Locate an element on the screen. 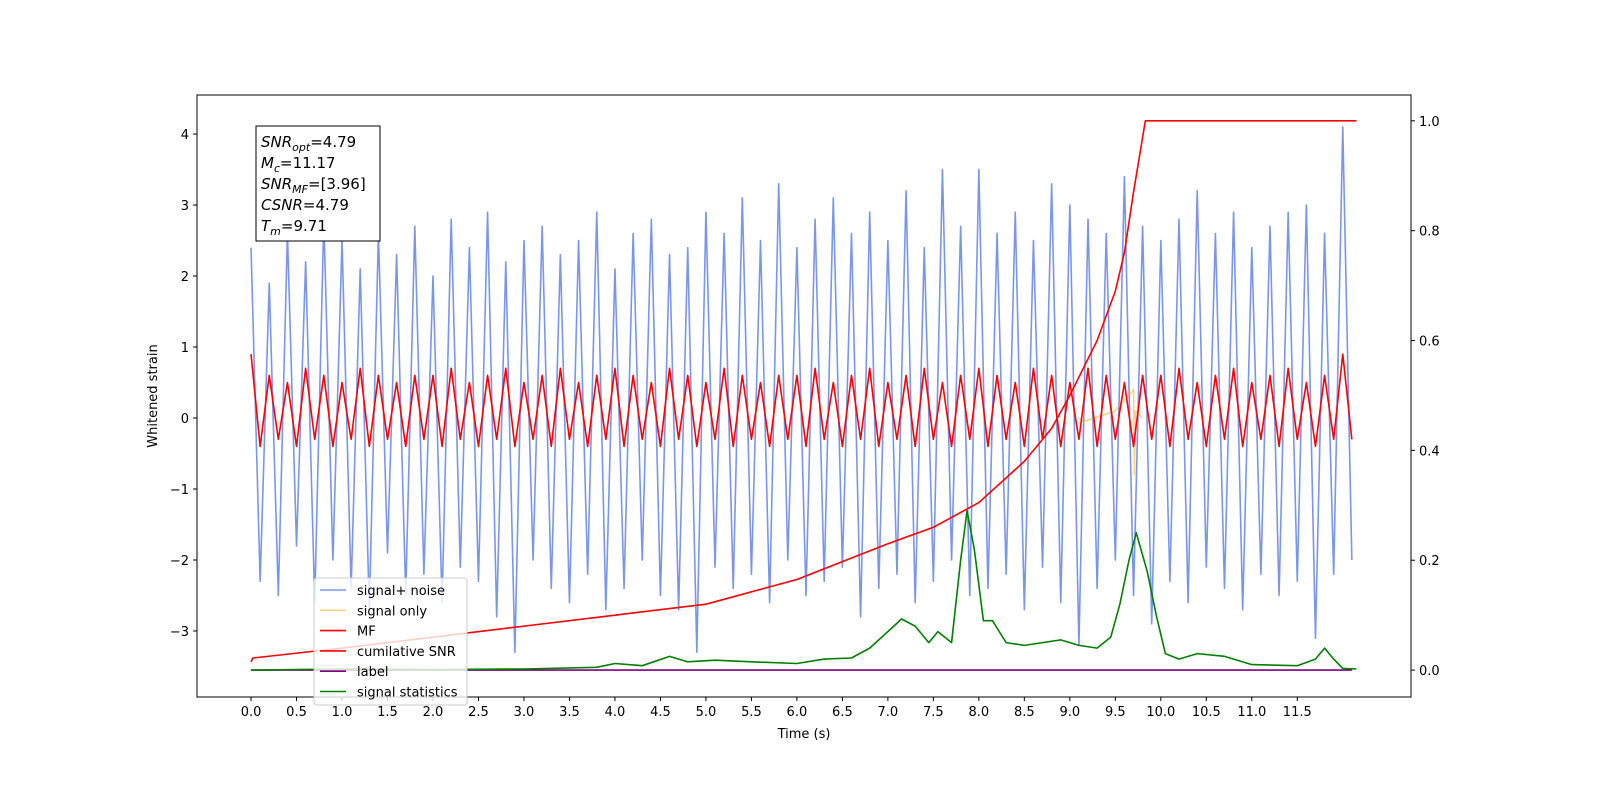 Image resolution: width=1600 pixels, height=804 pixels. annotation-sub: opt is located at coordinates (301, 147).